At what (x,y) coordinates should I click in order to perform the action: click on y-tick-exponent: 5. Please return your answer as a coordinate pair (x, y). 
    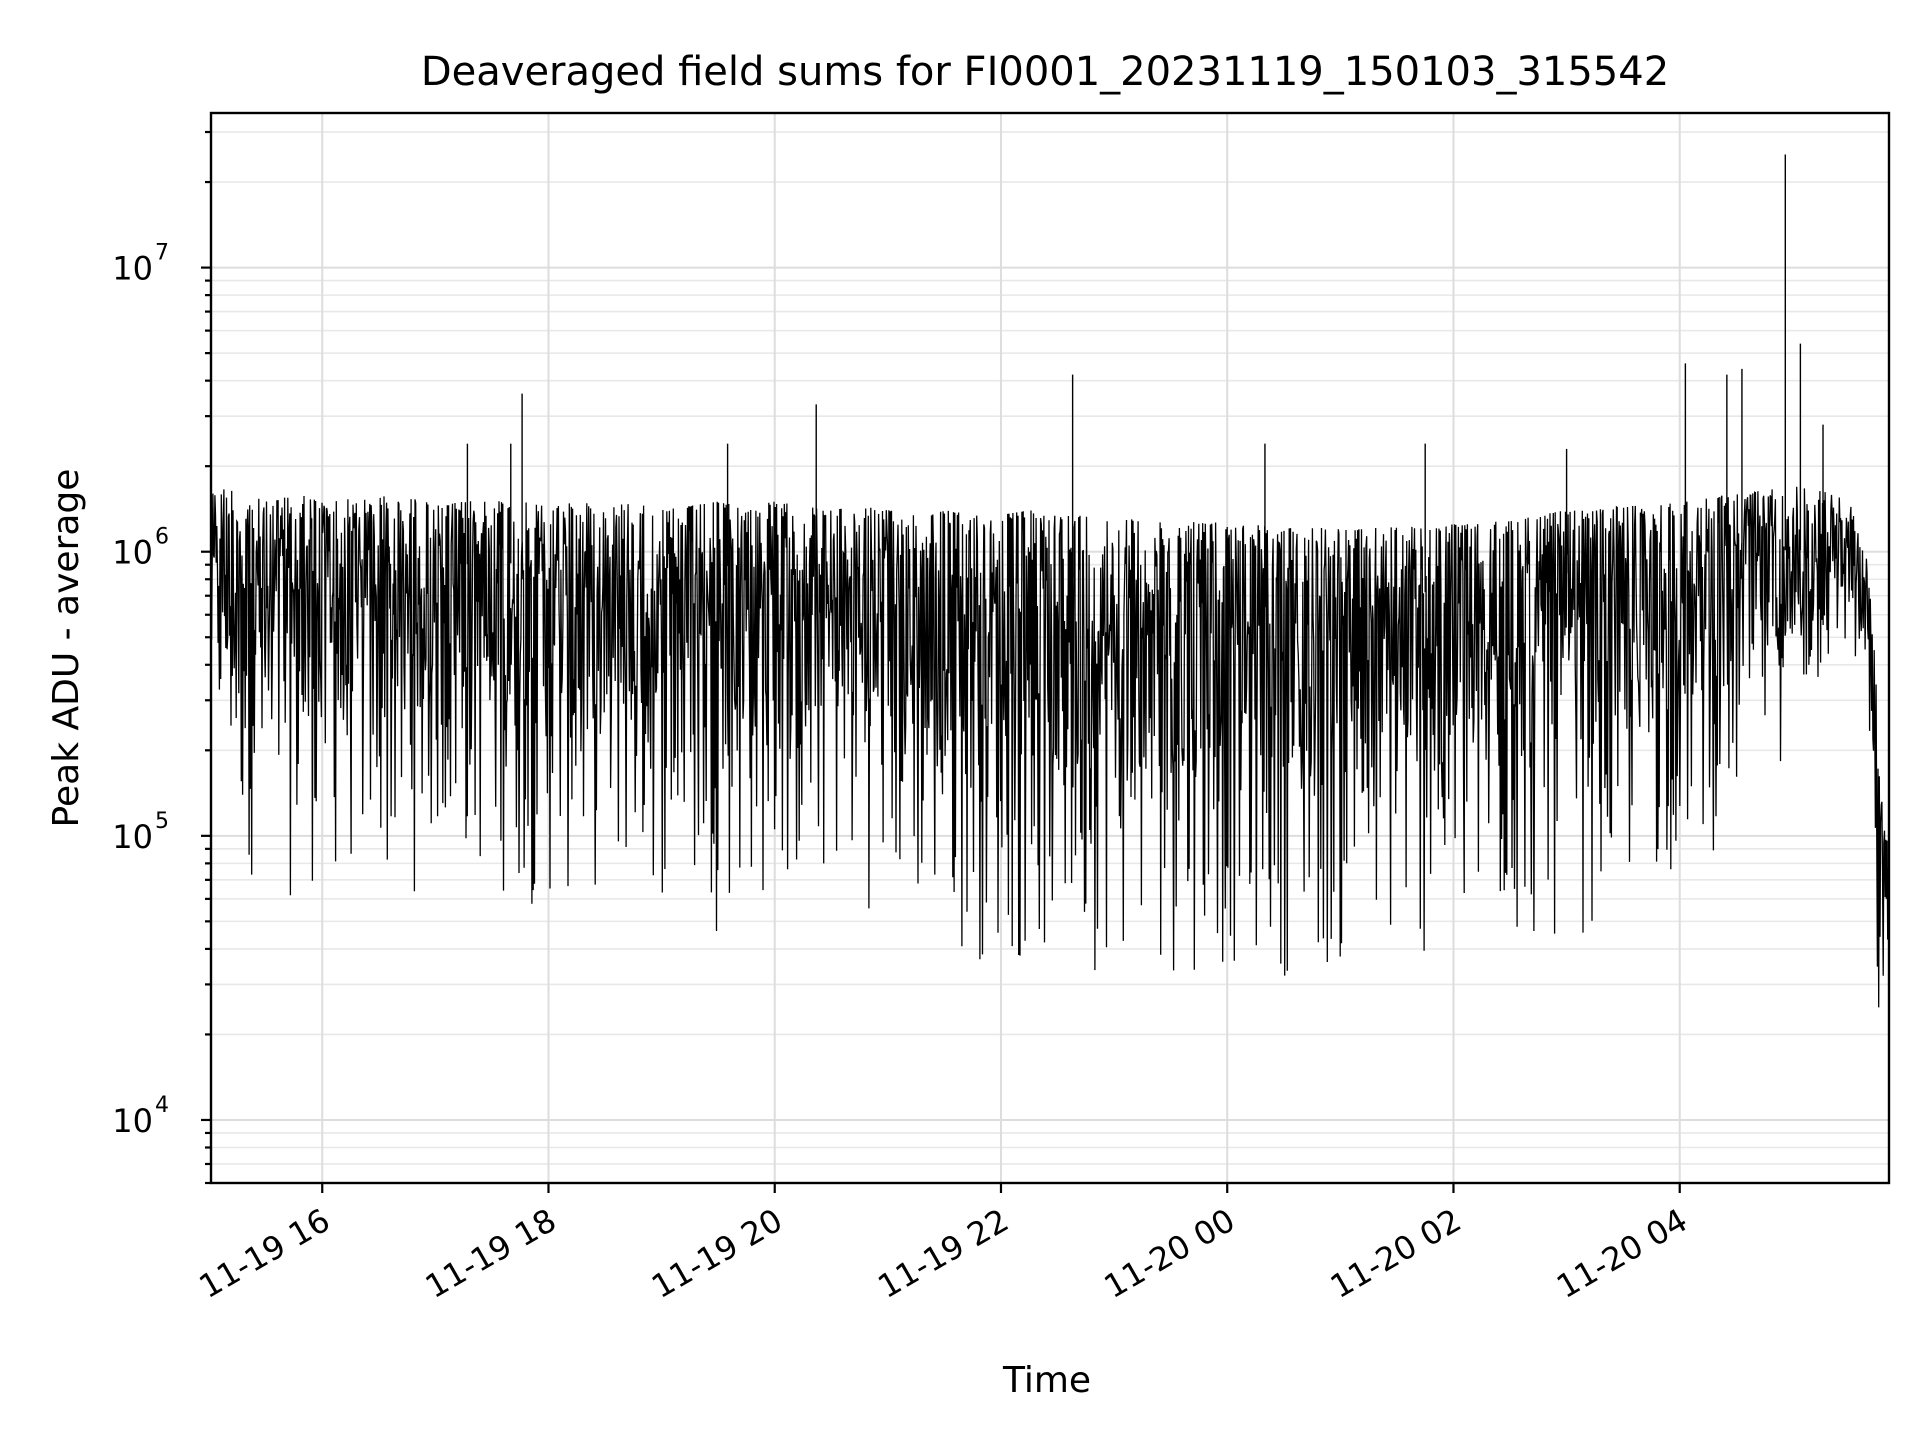
    Looking at the image, I should click on (162, 821).